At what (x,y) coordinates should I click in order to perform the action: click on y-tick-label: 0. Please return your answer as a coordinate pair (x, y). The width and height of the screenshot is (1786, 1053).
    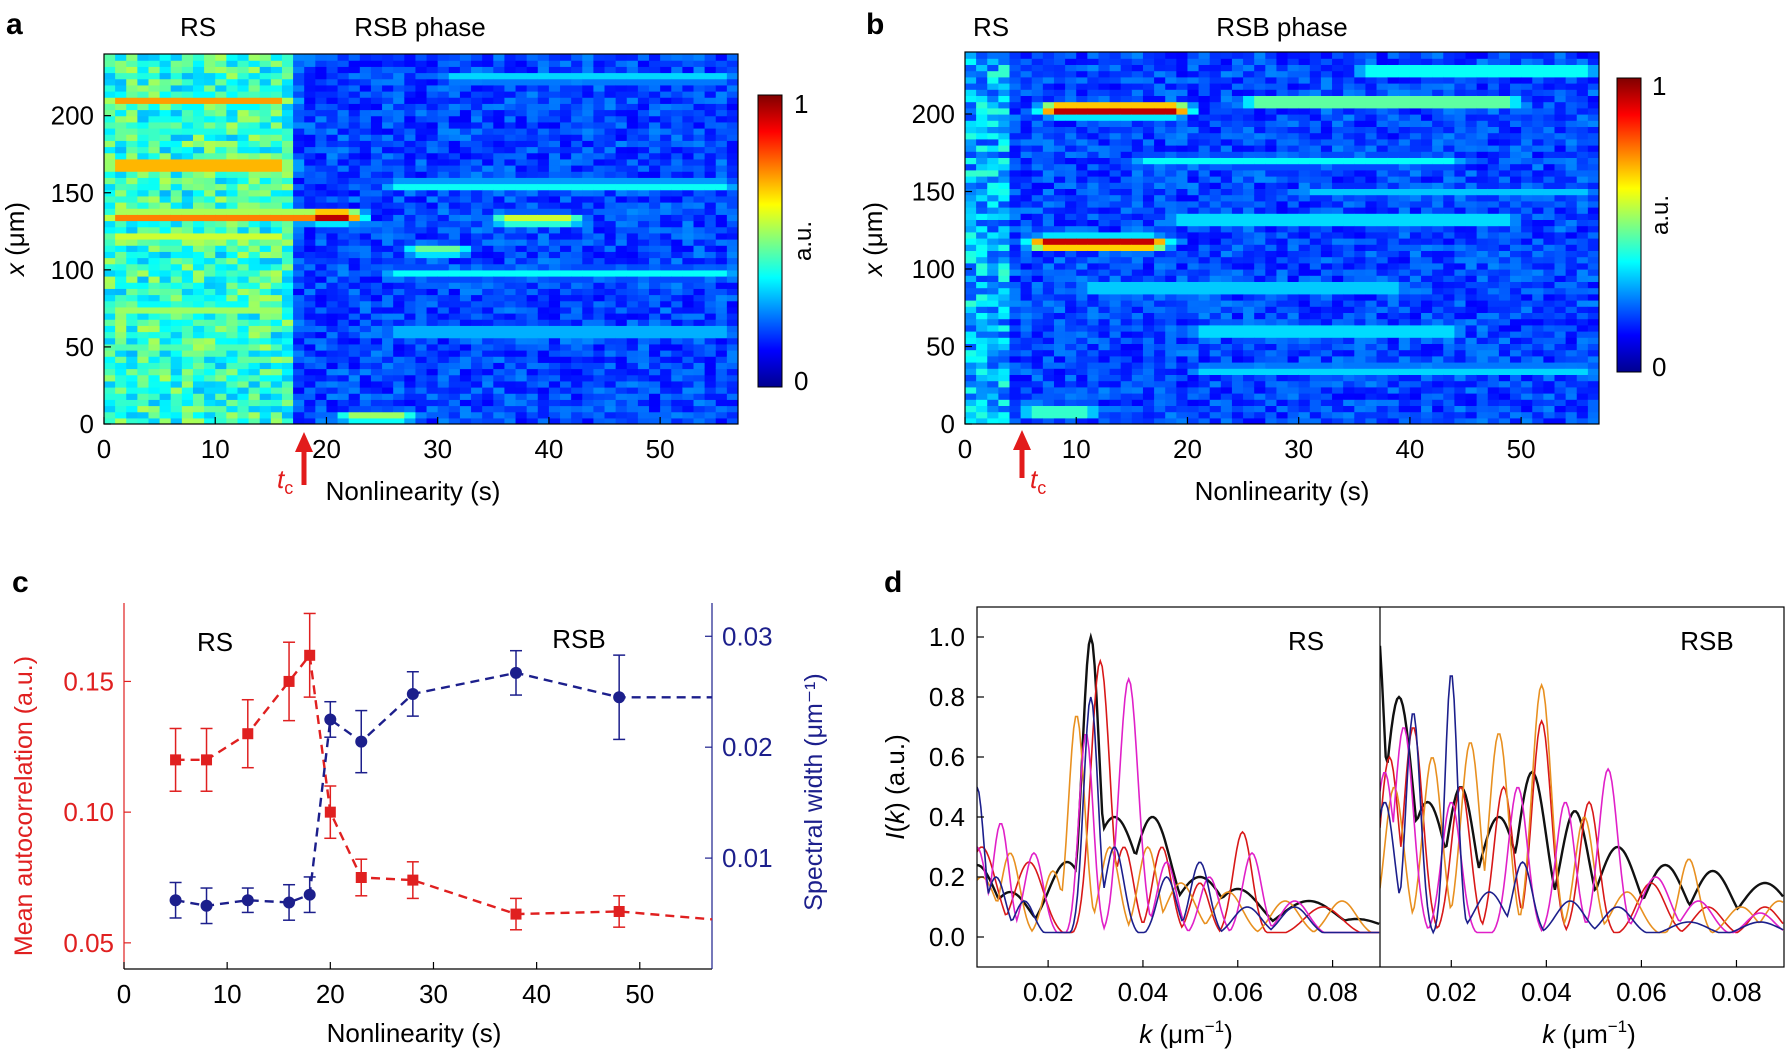
    Looking at the image, I should click on (87, 424).